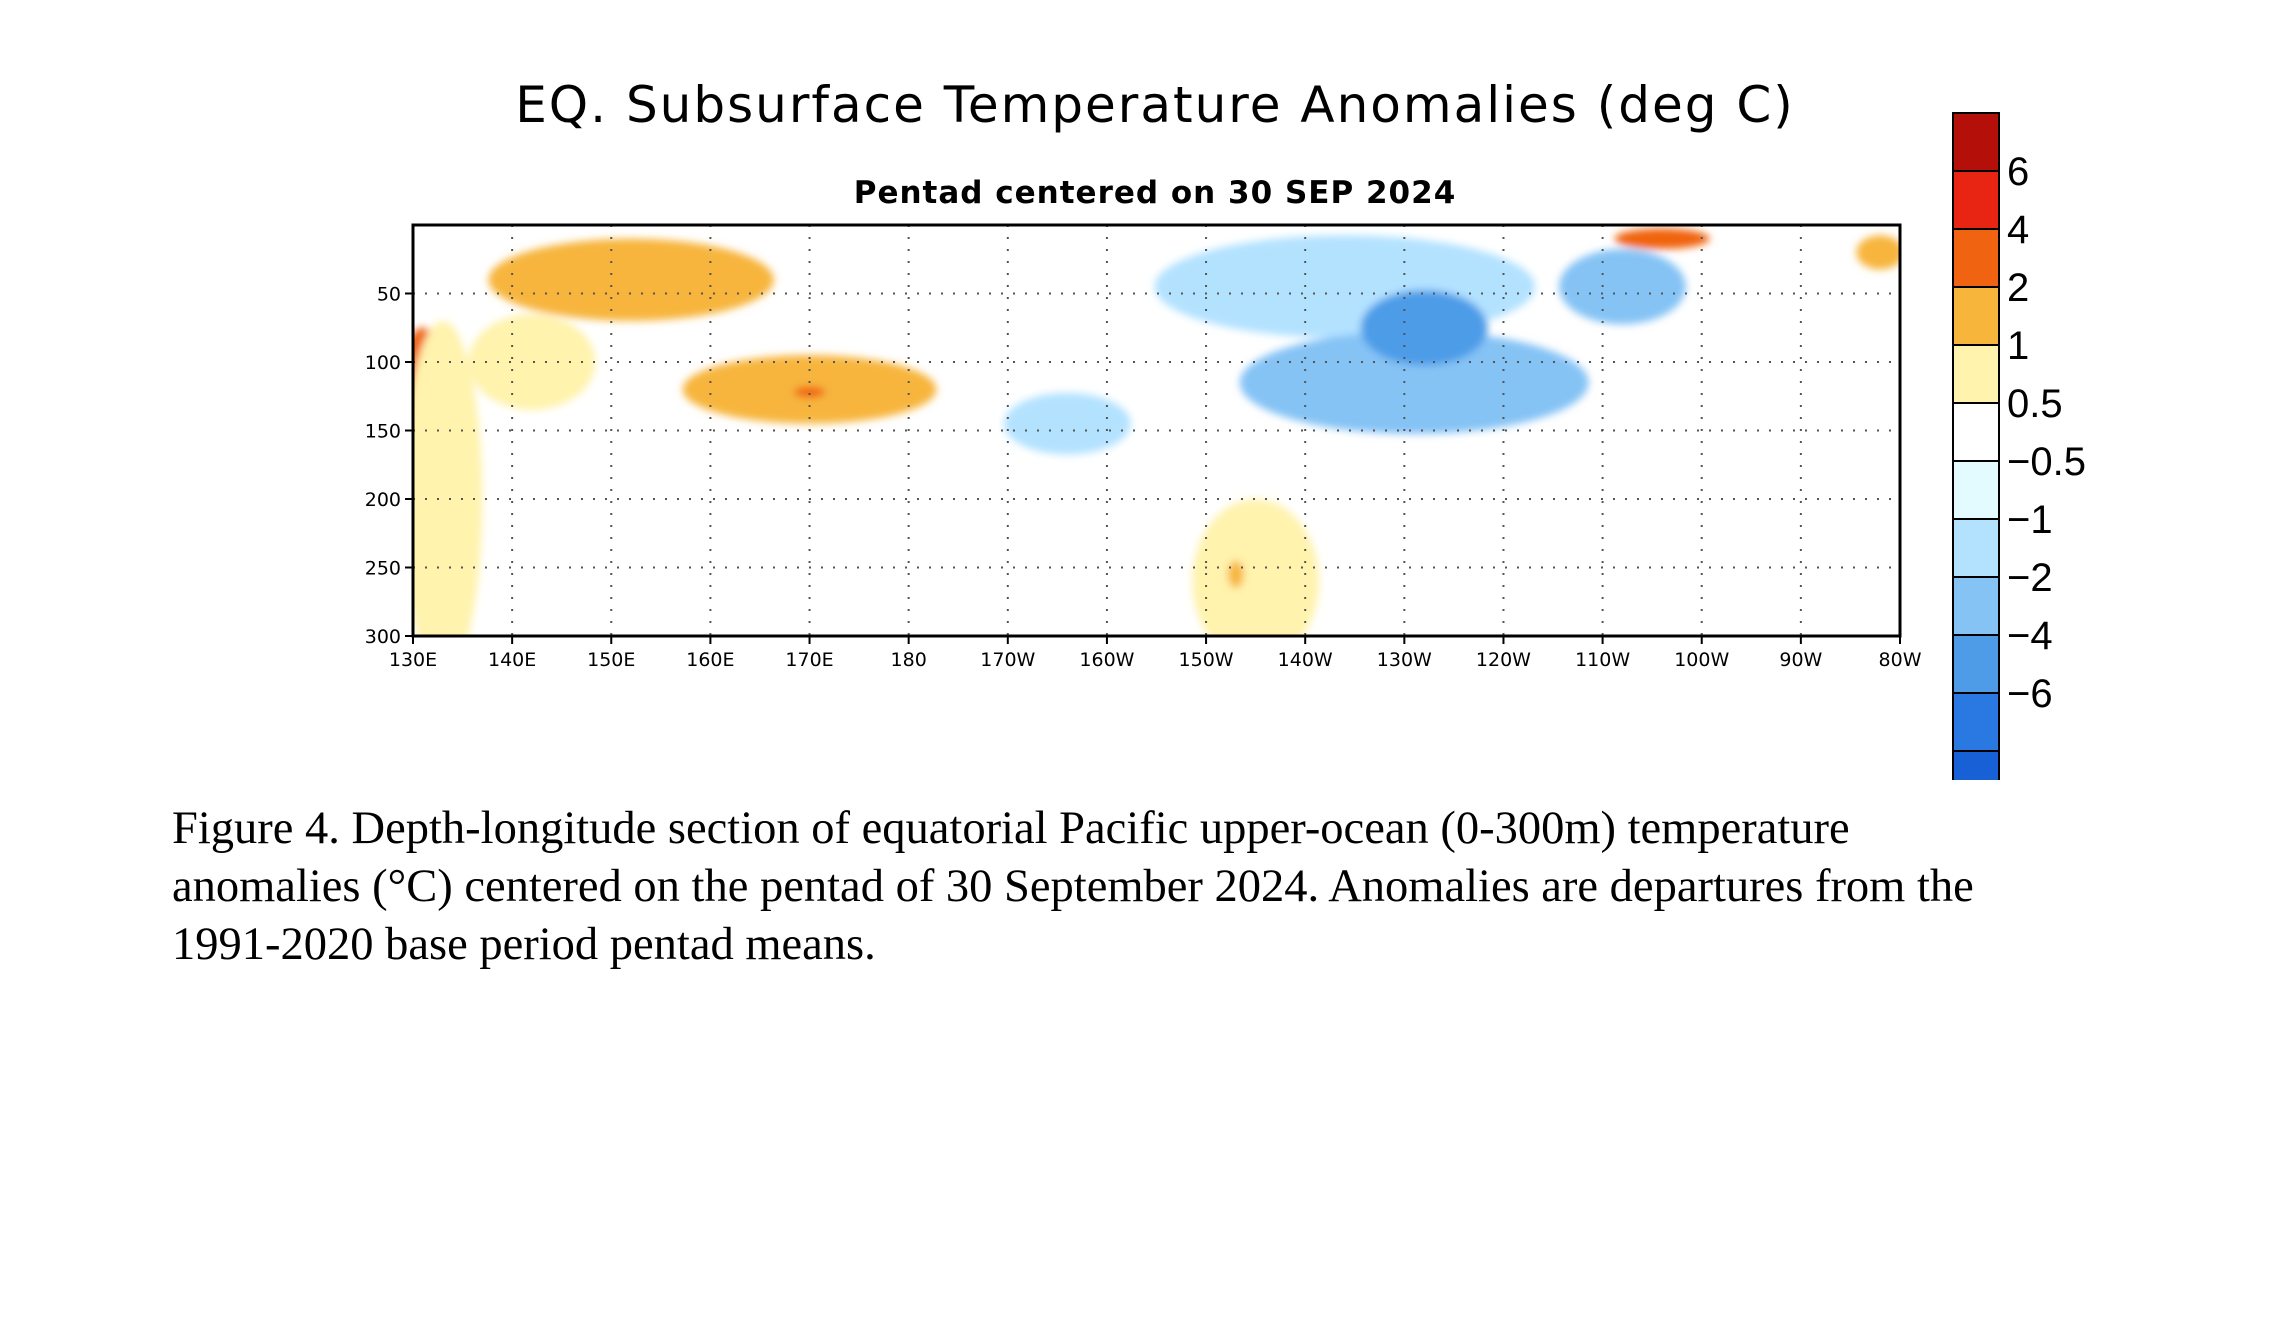 The image size is (2295, 1319). I want to click on y-axis: 50 100 150 200 250 300, so click(389, 466).